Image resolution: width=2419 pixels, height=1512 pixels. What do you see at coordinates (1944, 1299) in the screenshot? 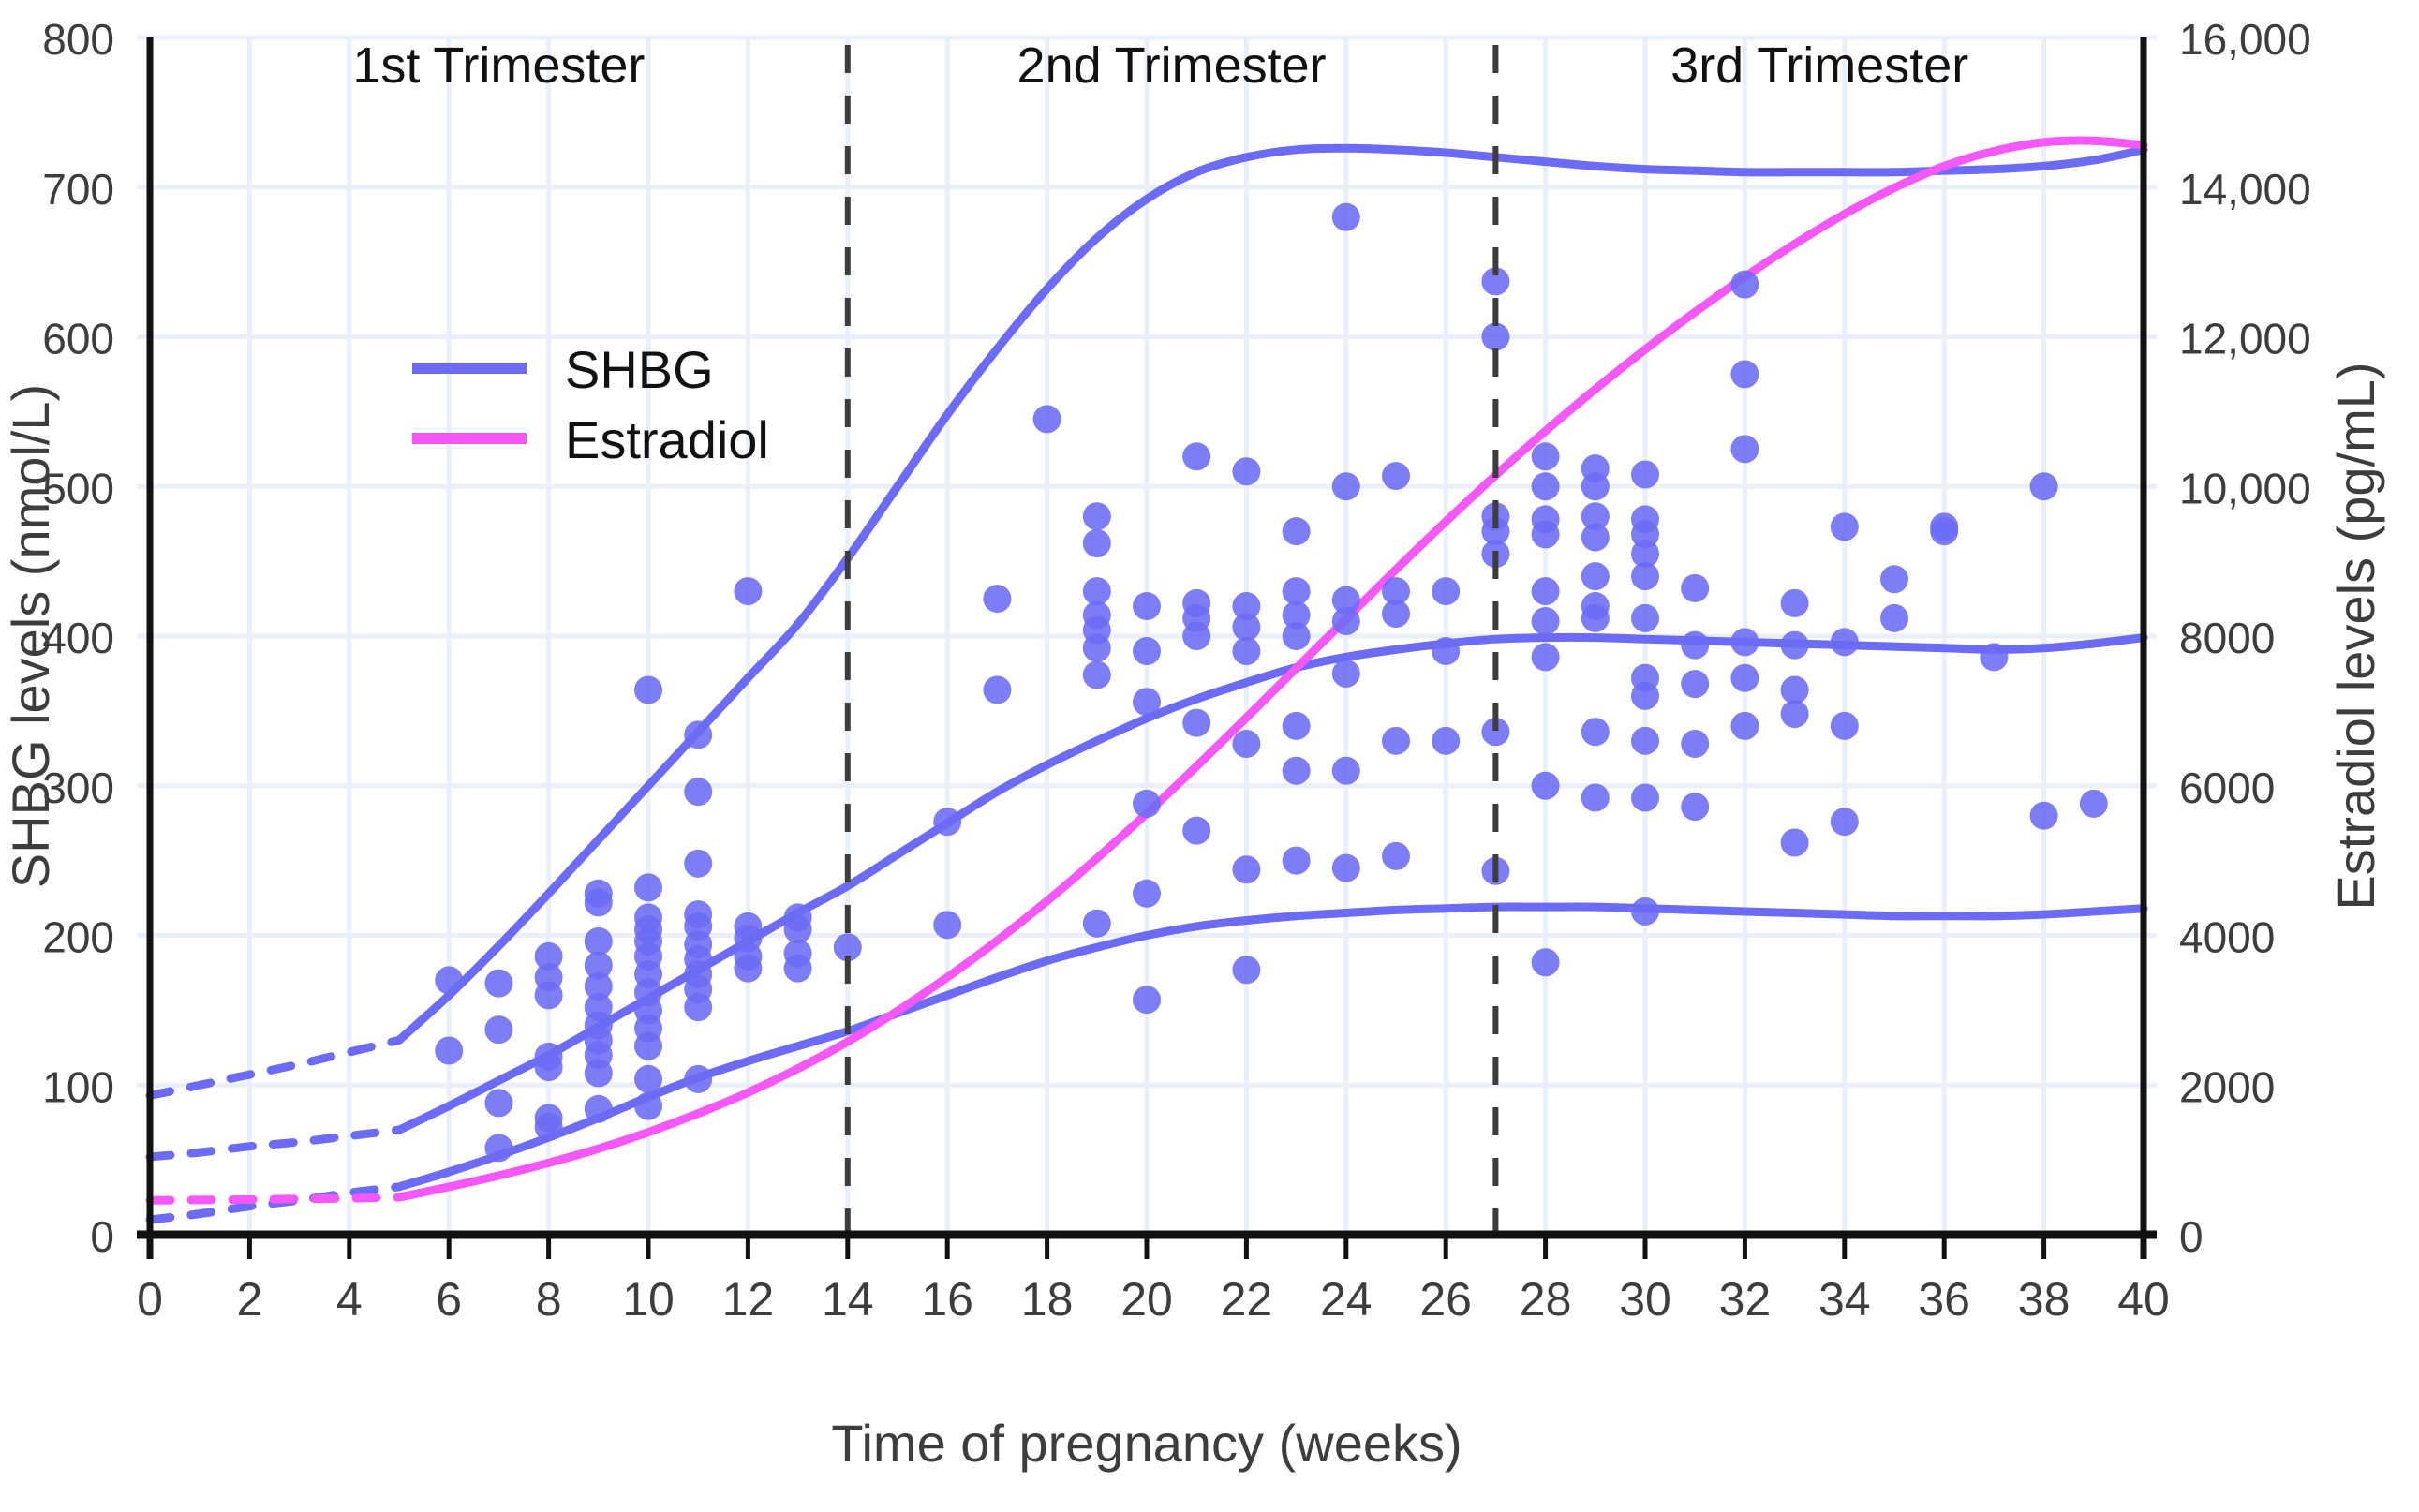
I see `x-axis-tick-label: 36` at bounding box center [1944, 1299].